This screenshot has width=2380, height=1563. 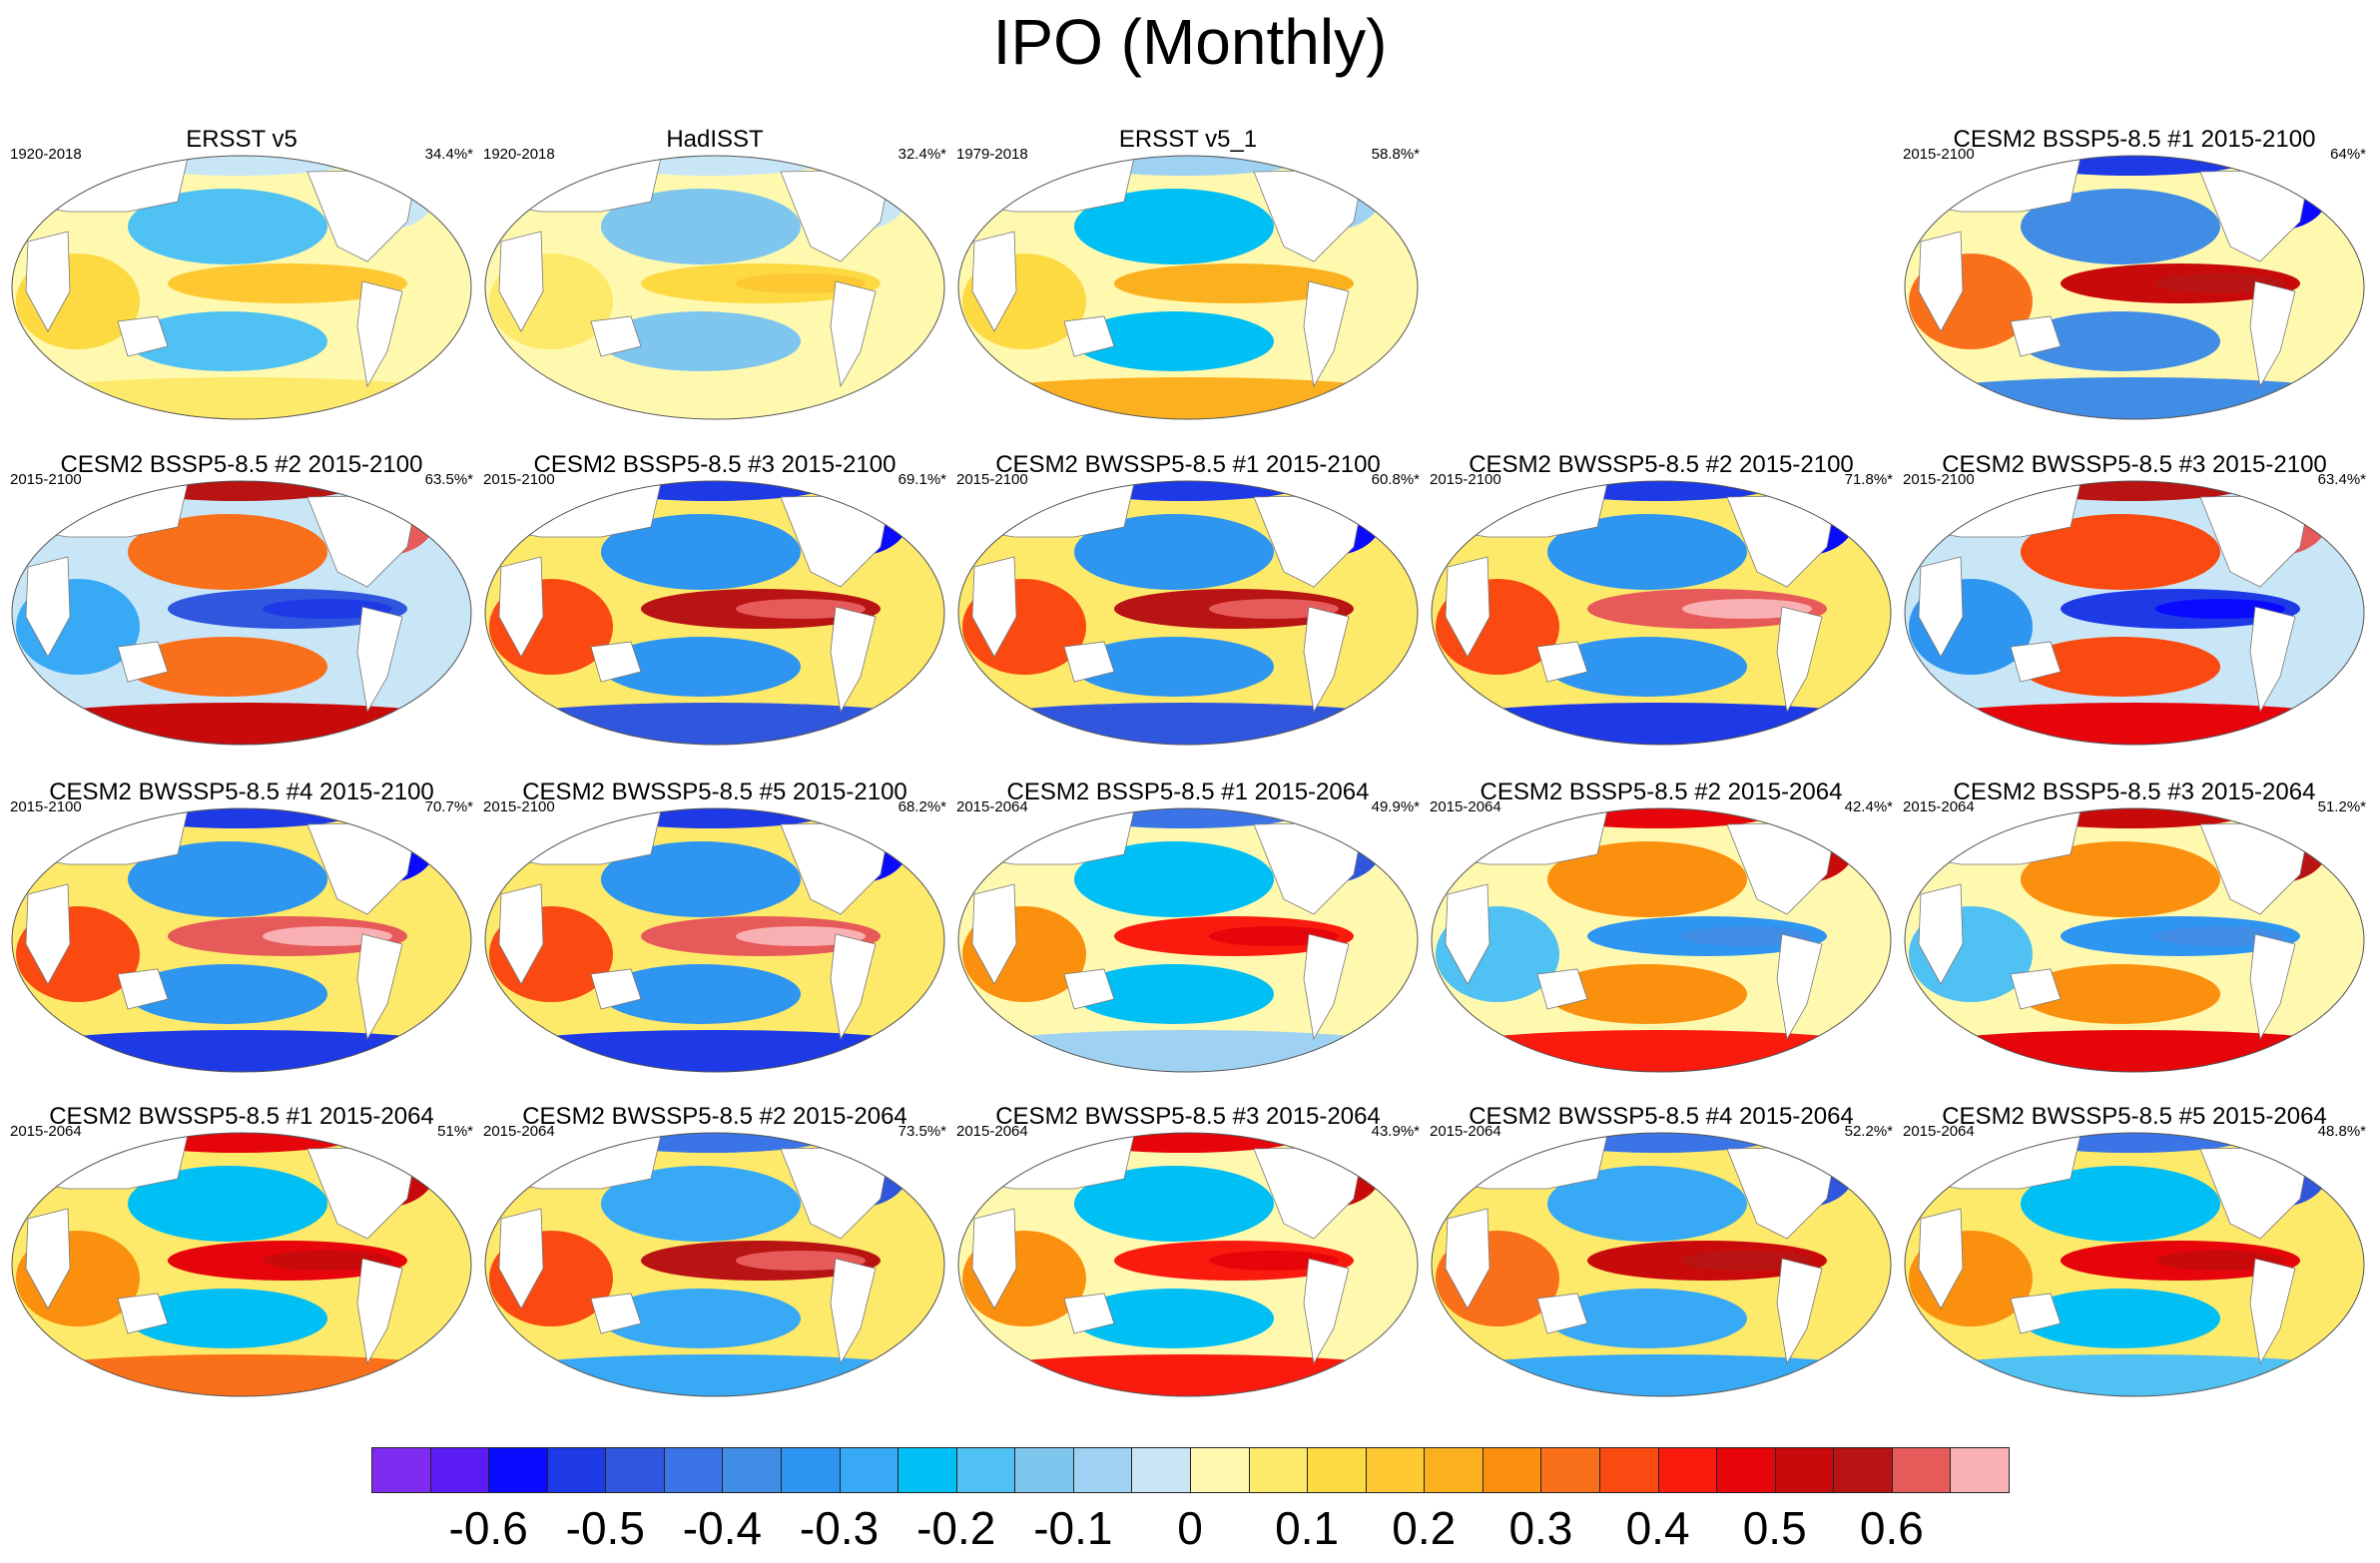 What do you see at coordinates (519, 479) in the screenshot?
I see `panel-period: 2015-2100` at bounding box center [519, 479].